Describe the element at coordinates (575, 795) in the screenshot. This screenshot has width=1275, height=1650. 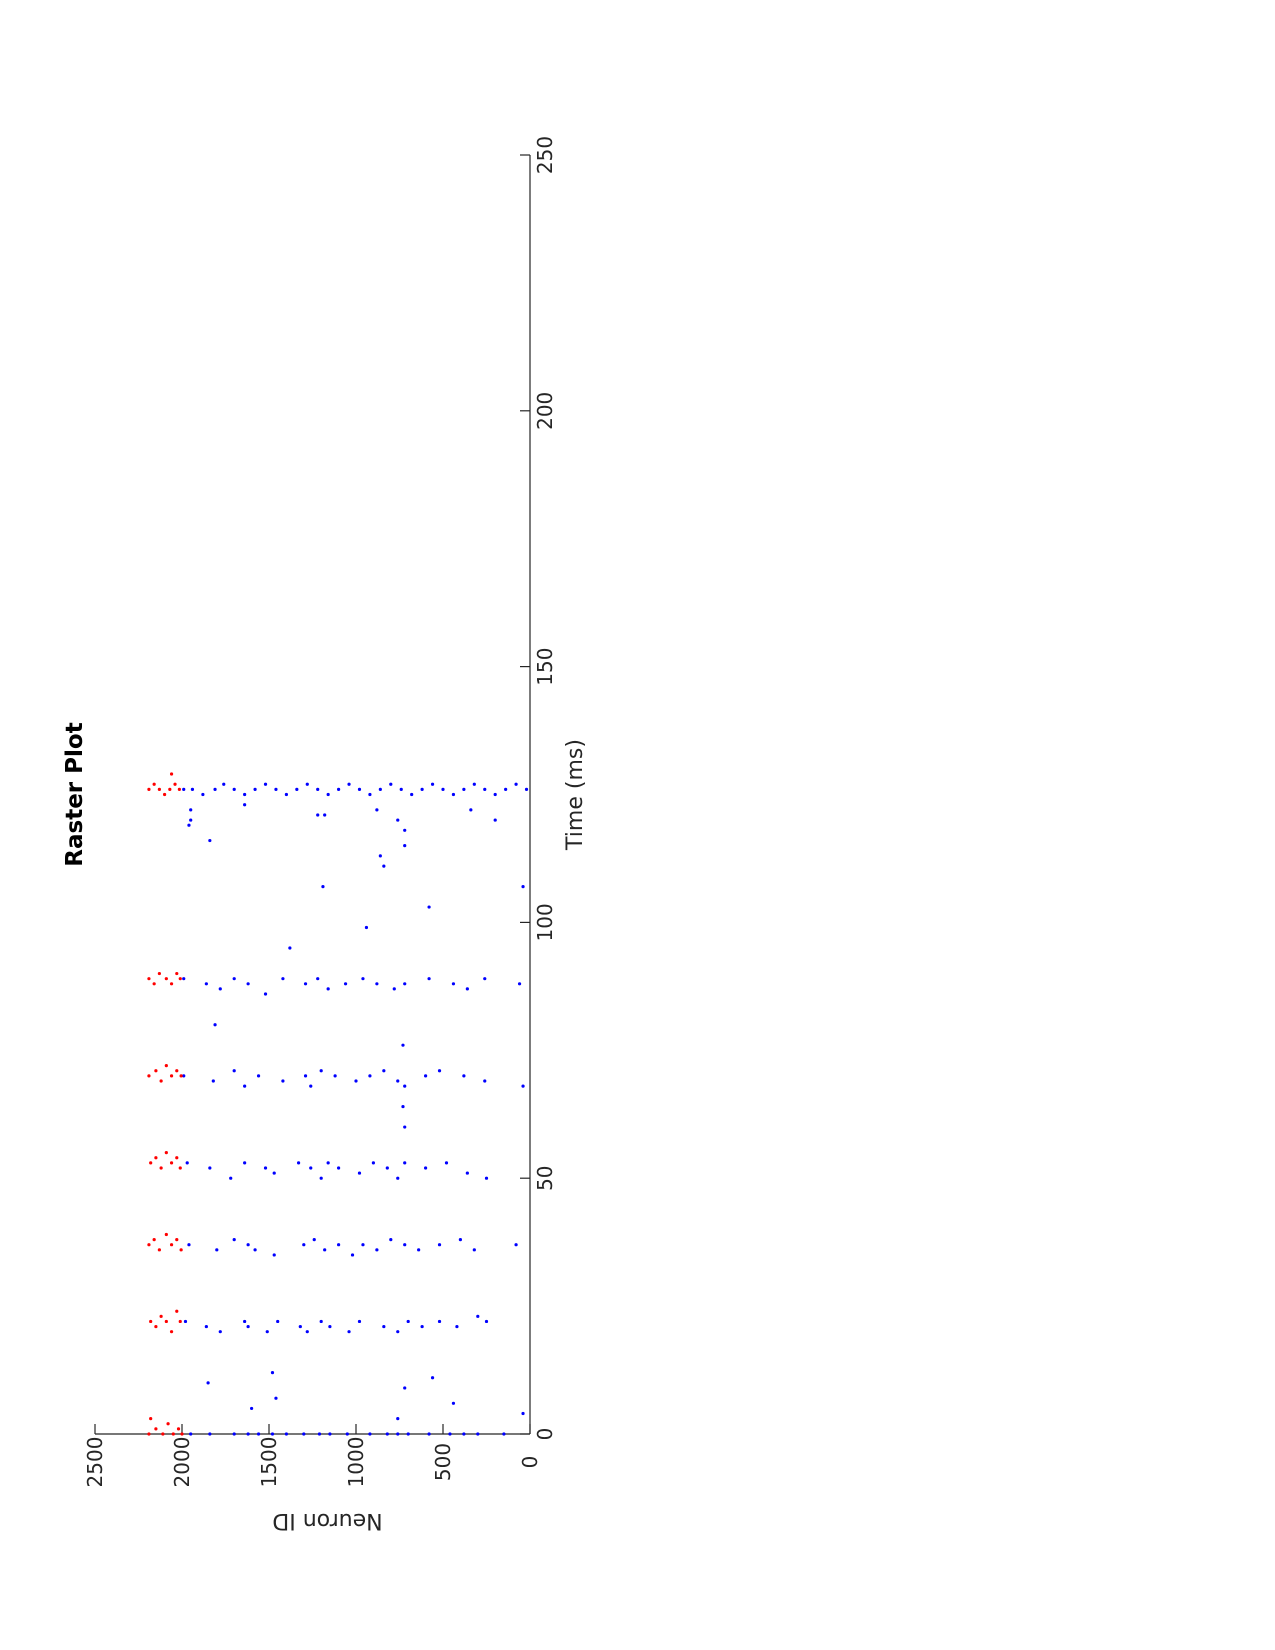
I see `x-axis-title: Time (ms)` at that location.